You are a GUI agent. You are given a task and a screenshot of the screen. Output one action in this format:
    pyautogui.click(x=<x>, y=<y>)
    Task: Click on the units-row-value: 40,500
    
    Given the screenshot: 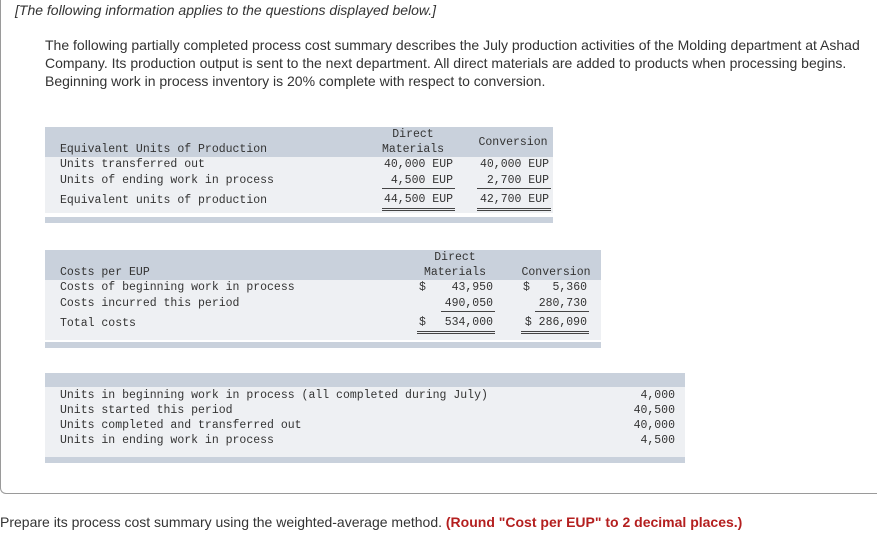 What is the action you would take?
    pyautogui.click(x=654, y=410)
    